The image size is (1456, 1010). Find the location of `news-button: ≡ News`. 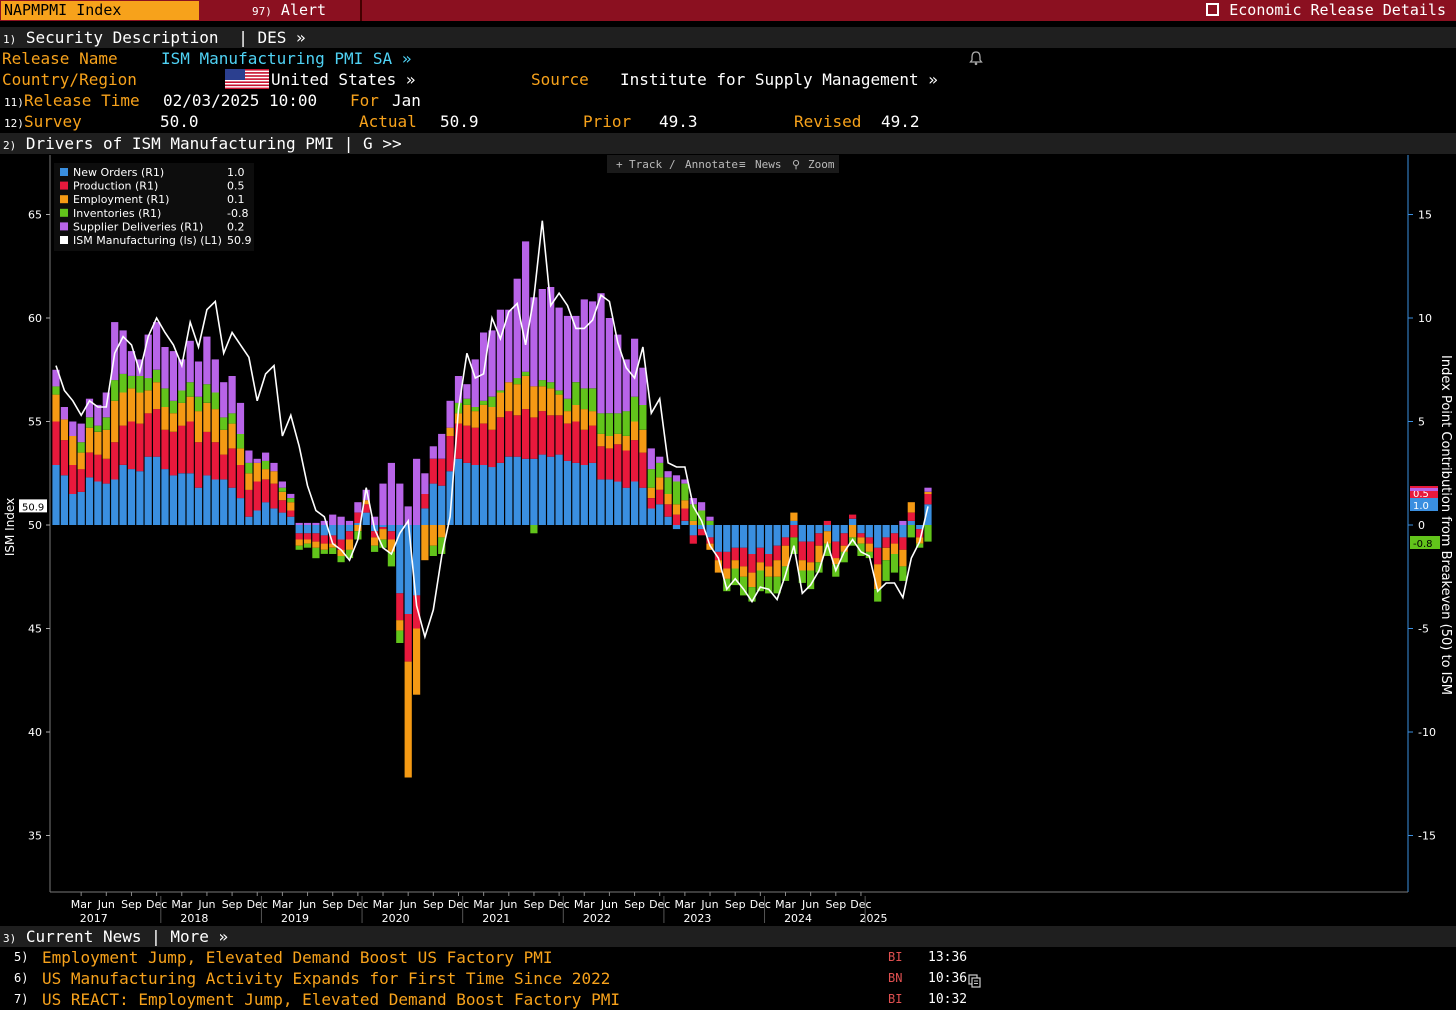

news-button: ≡ News is located at coordinates (760, 164).